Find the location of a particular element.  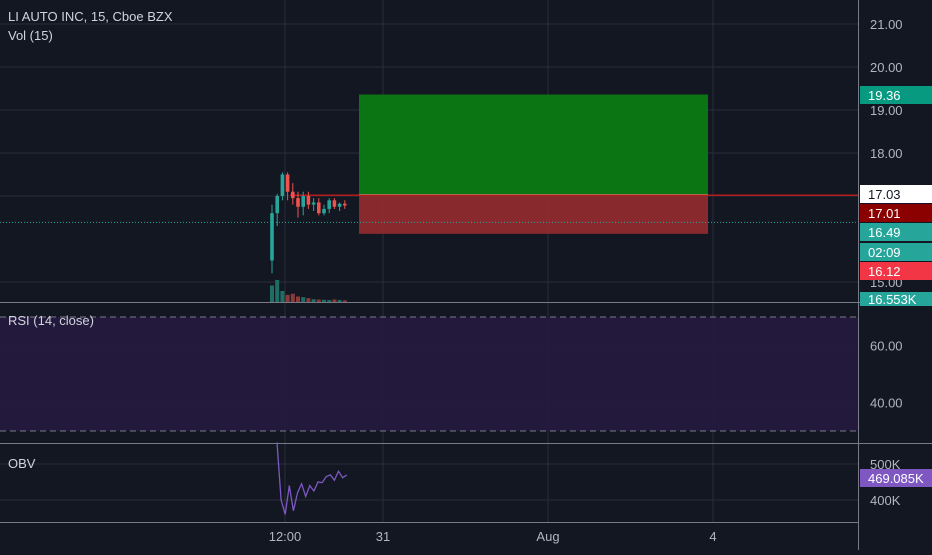

rsi-tick-label: 40.00 is located at coordinates (886, 403).